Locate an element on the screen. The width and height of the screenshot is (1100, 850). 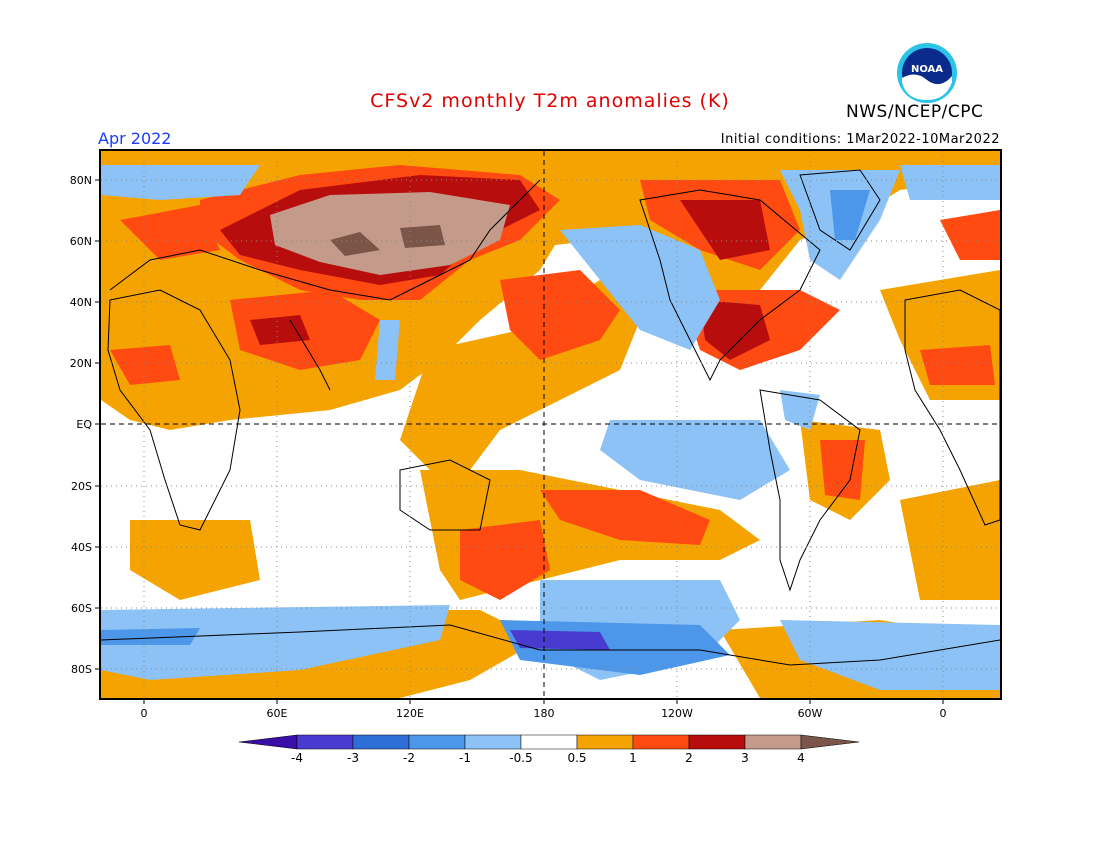
lat-label: 80S is located at coordinates (81, 669).